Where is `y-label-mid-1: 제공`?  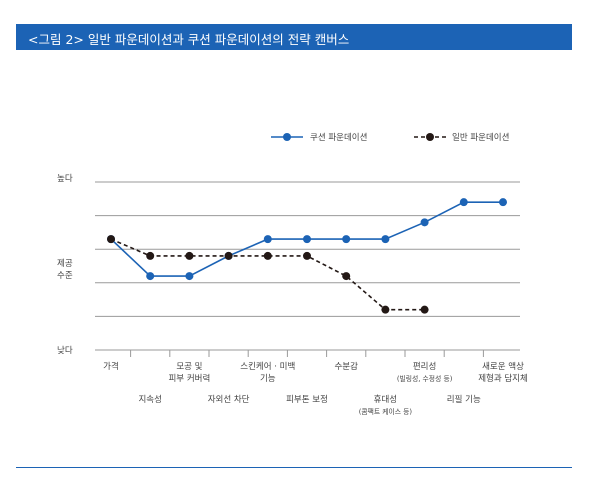
y-label-mid-1: 제공 is located at coordinates (65, 264).